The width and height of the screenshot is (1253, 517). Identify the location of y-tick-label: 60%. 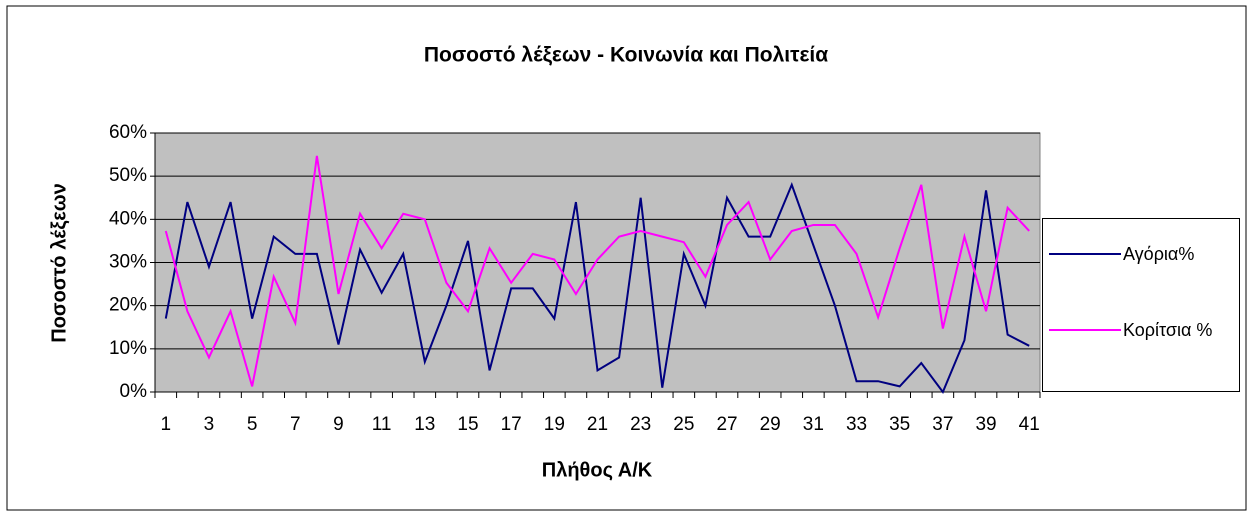
(128, 132).